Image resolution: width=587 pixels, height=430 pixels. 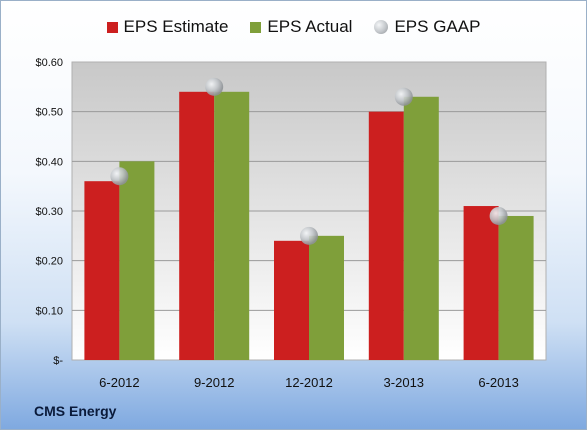 I want to click on x-tick-label: 3-2013, so click(x=404, y=382).